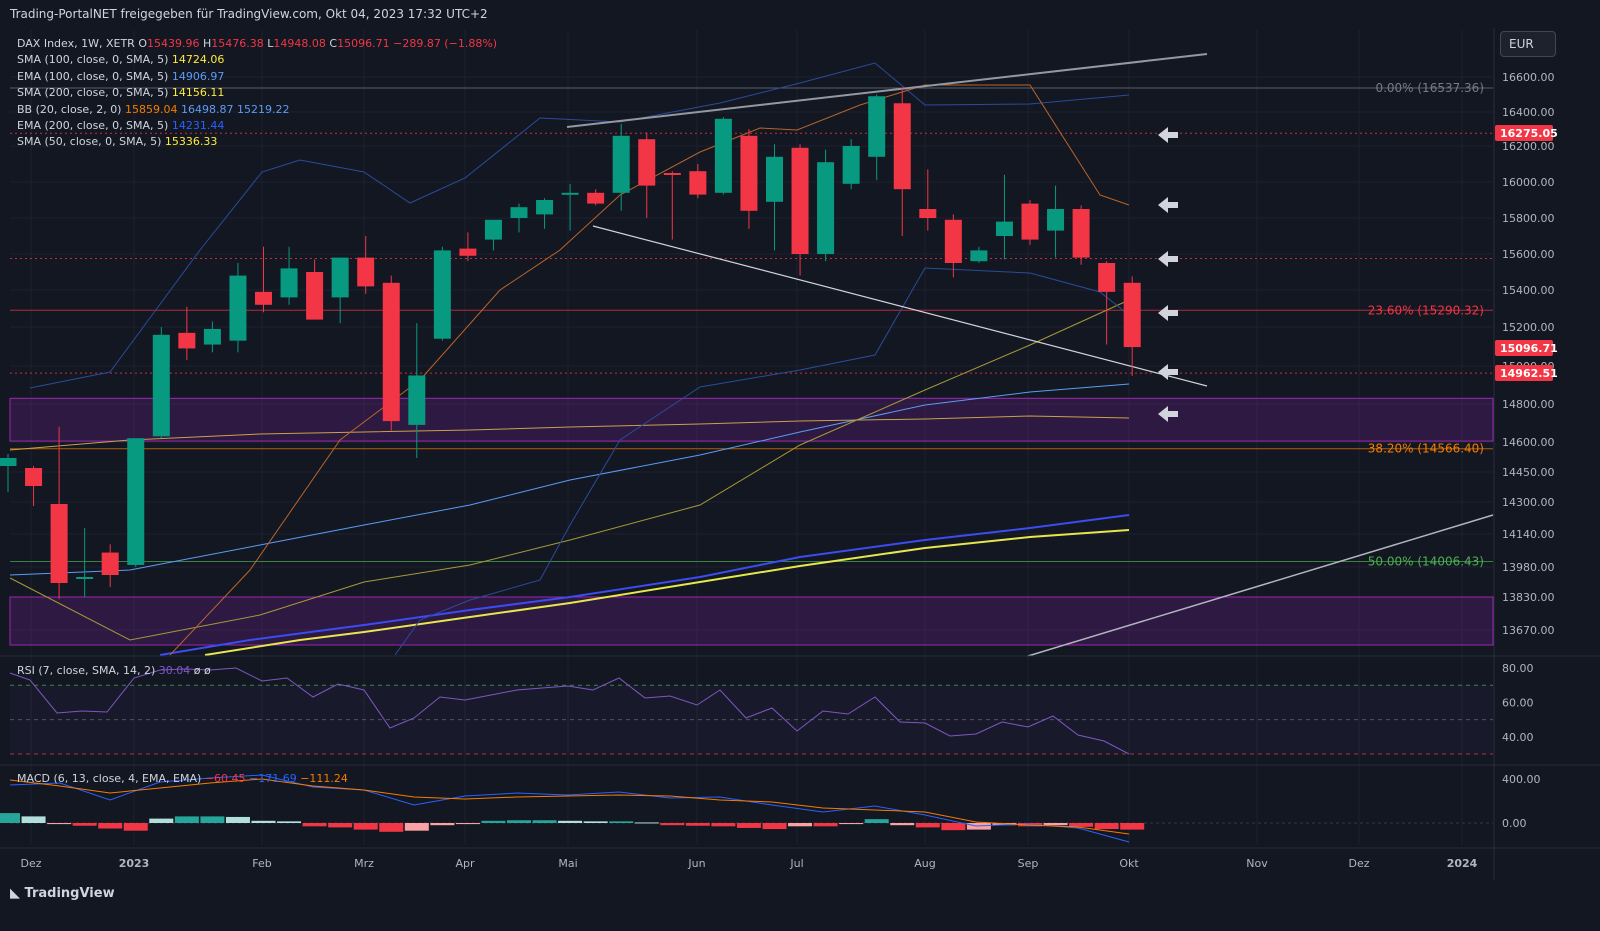 This screenshot has width=1600, height=931. I want to click on legend-ema200: EMA (200, close, 0, SMA, 5) 14231.44, so click(257, 126).